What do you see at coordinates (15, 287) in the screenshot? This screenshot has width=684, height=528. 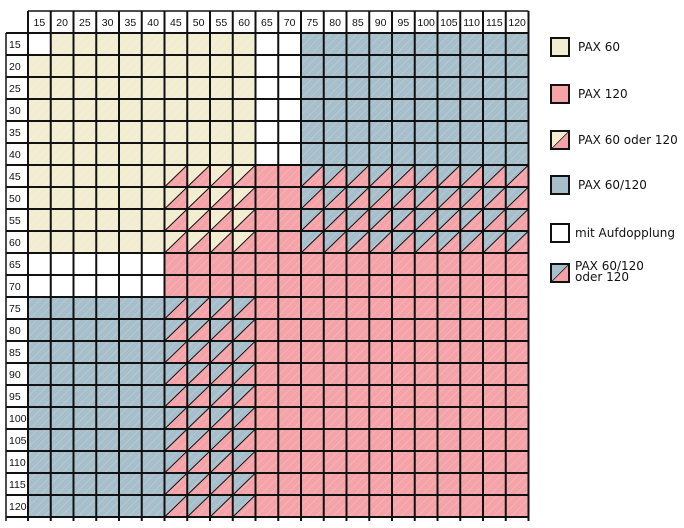 I see `row-header-label: 70` at bounding box center [15, 287].